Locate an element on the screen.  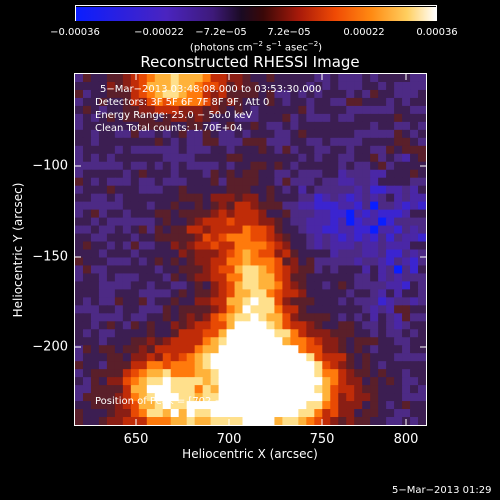
colorbar-tick-label: 0.00036 is located at coordinates (437, 32).